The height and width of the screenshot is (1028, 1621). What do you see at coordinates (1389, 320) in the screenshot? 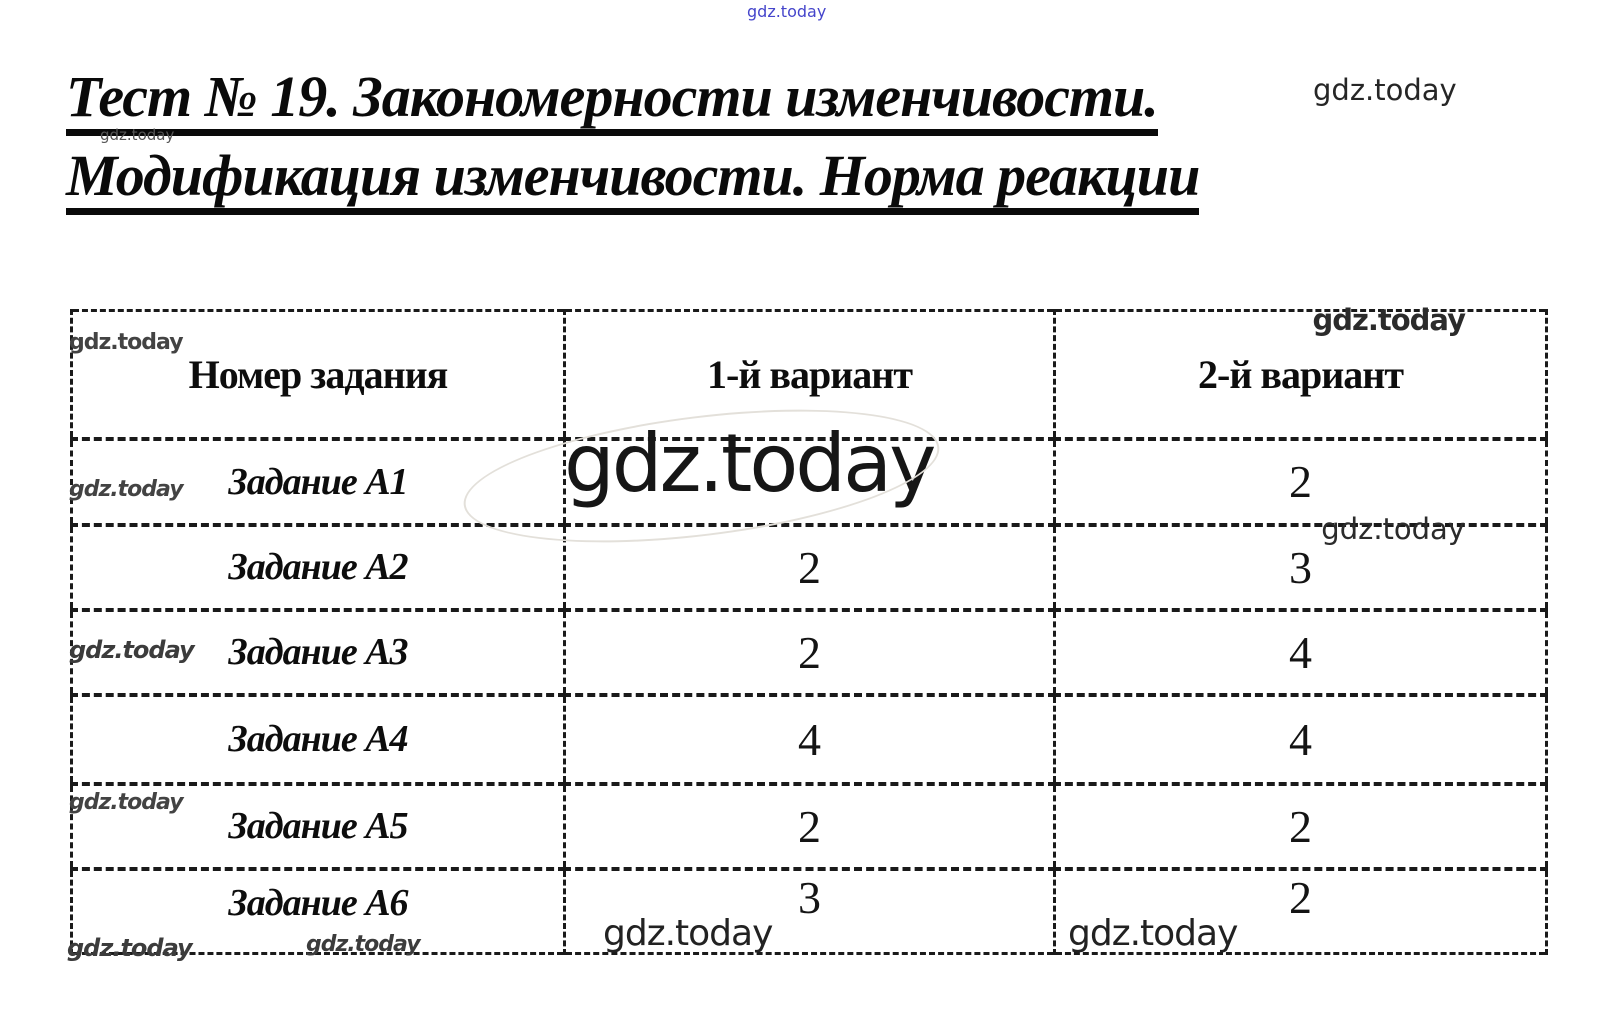
I see `gdz-today-watermark-header-right: gdz.today` at bounding box center [1389, 320].